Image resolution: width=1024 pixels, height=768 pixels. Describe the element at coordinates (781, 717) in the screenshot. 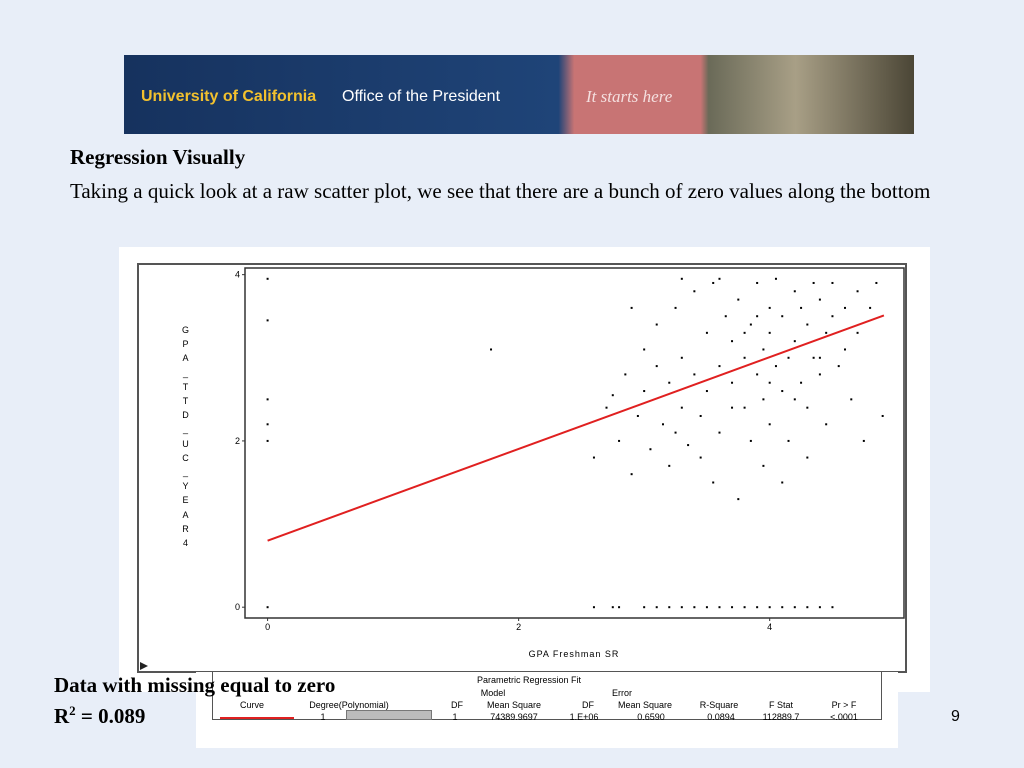

I see `cell: 112889.7` at that location.